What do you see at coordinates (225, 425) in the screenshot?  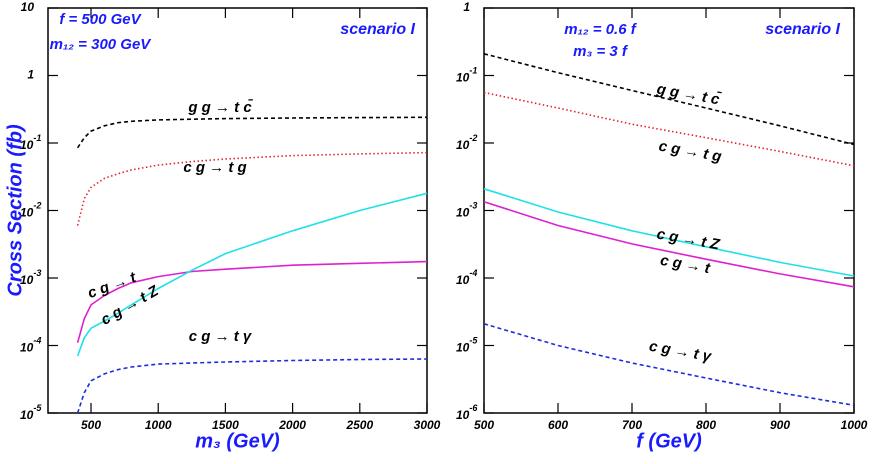 I see `x-tick-label: 1500` at bounding box center [225, 425].